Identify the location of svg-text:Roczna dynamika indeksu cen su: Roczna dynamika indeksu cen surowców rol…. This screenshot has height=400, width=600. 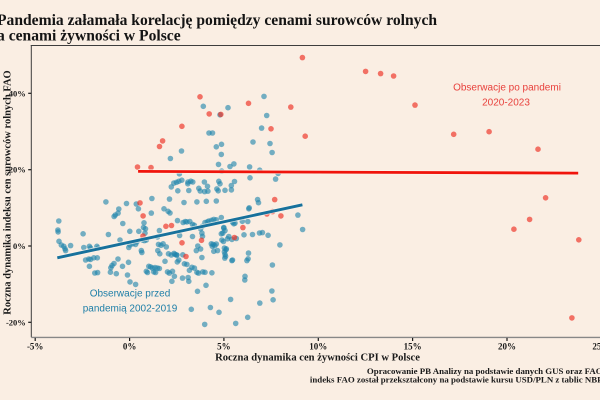
(8, 192).